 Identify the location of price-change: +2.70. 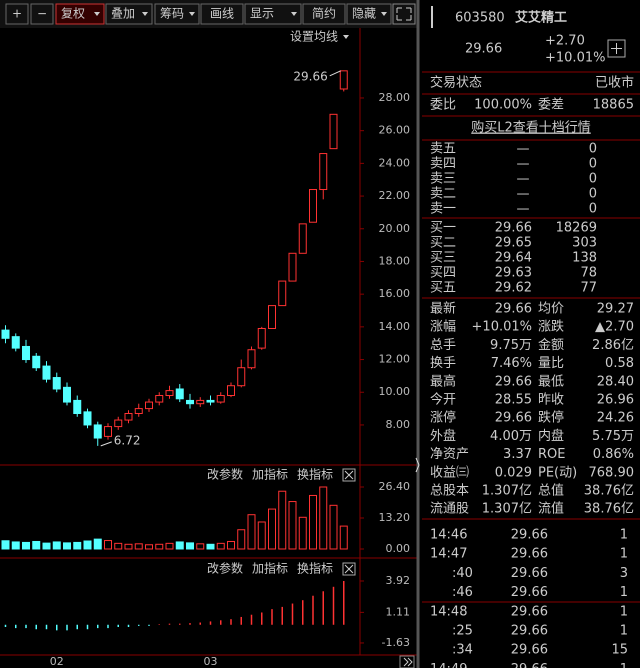
(565, 41).